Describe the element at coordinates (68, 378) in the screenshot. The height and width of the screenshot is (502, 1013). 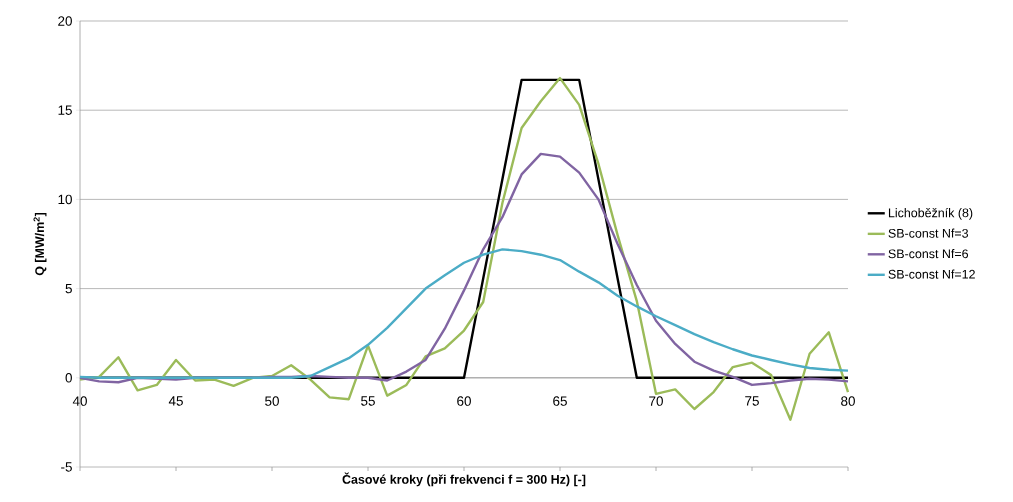
I see `y-tick-label: 0` at that location.